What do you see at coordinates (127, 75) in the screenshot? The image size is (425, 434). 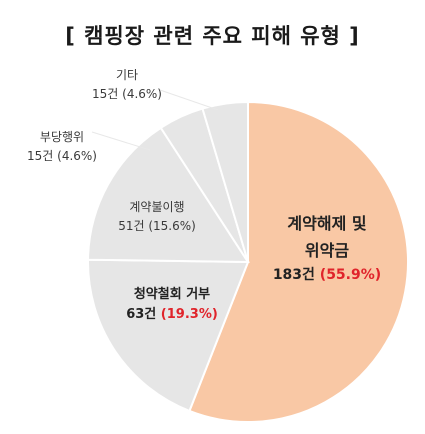 I see `slice-name-other: 기타` at bounding box center [127, 75].